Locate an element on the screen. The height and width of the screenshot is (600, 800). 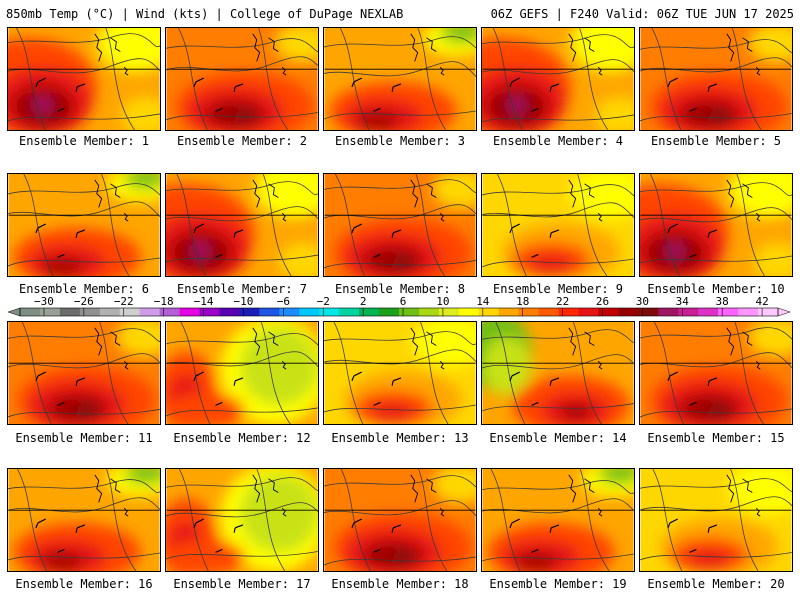
colorbar-tick-label: −14 is located at coordinates (204, 302).